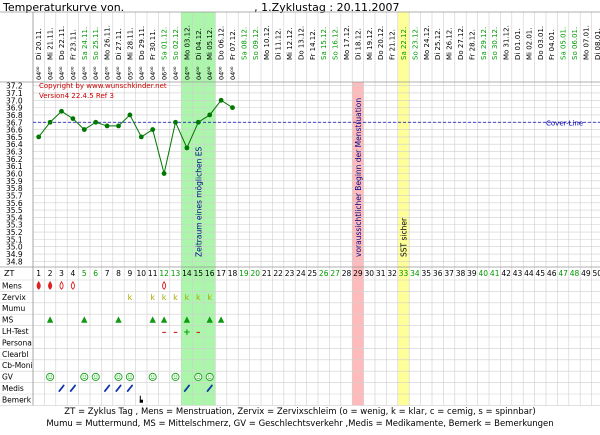  Describe the element at coordinates (17, 342) in the screenshot. I see `row-label: Persona` at that location.